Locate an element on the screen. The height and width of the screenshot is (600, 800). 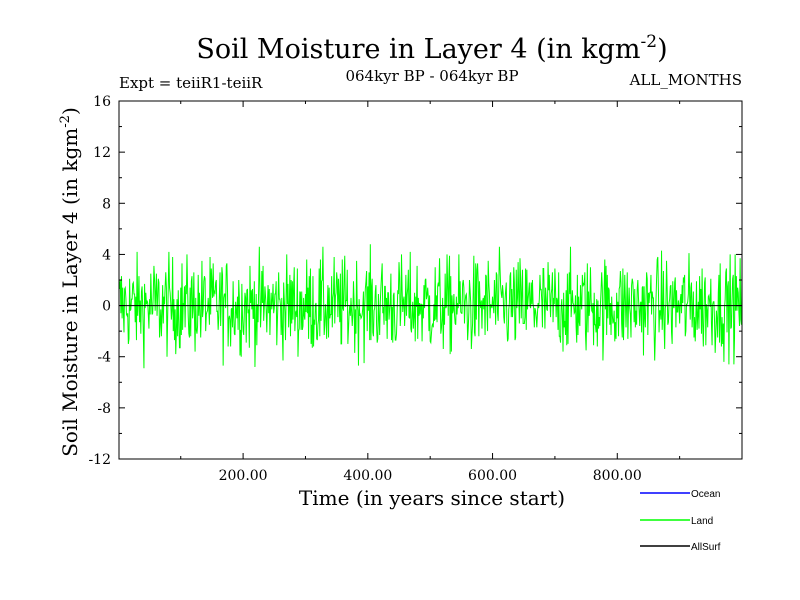
y-tick-label: 16 is located at coordinates (102, 102).